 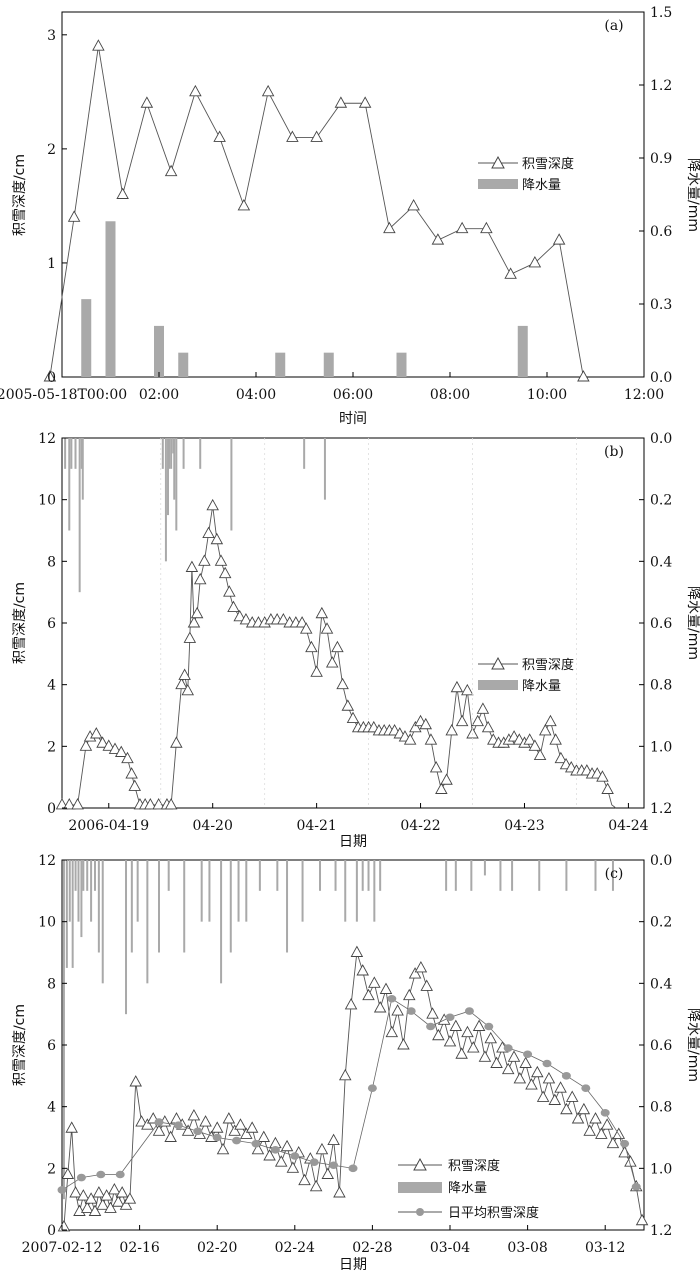 I want to click on legend-a-label-1: 降水量, so click(x=541, y=185).